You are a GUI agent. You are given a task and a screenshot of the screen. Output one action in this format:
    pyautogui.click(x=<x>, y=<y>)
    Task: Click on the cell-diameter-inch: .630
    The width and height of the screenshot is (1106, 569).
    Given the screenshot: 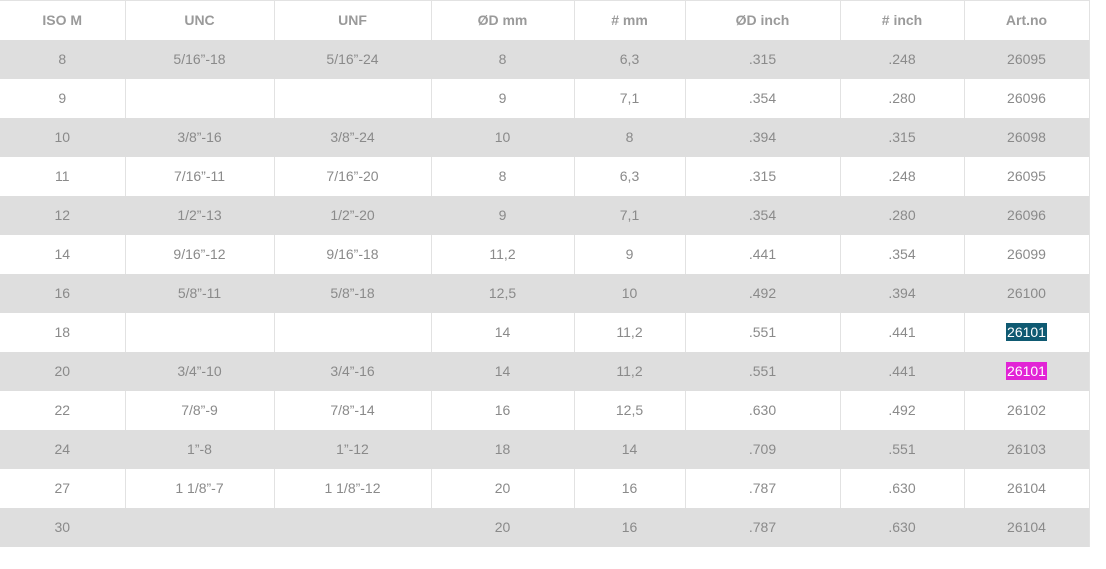 What is the action you would take?
    pyautogui.click(x=762, y=410)
    